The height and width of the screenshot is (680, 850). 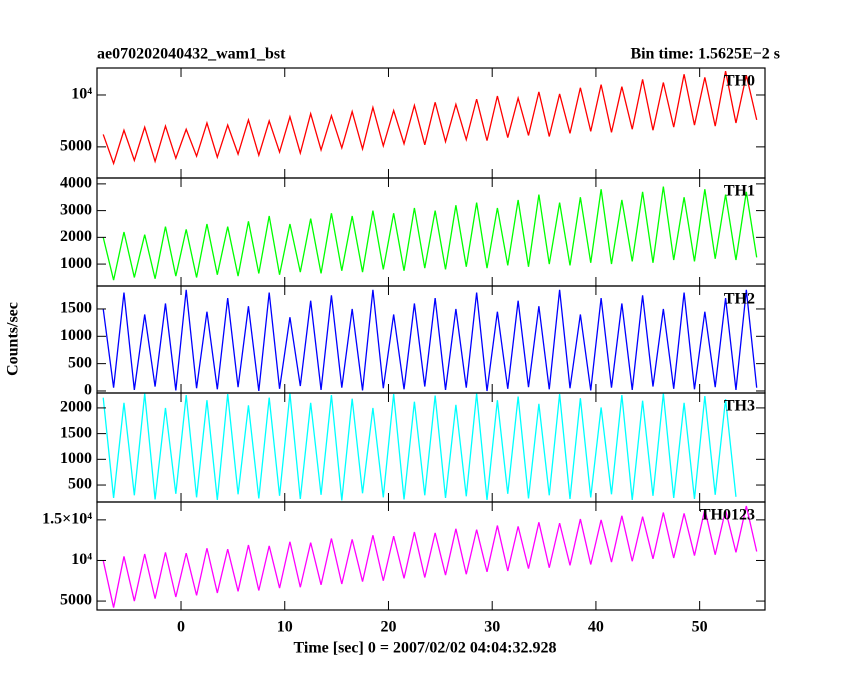 What do you see at coordinates (596, 627) in the screenshot?
I see `x-tick-label: 40` at bounding box center [596, 627].